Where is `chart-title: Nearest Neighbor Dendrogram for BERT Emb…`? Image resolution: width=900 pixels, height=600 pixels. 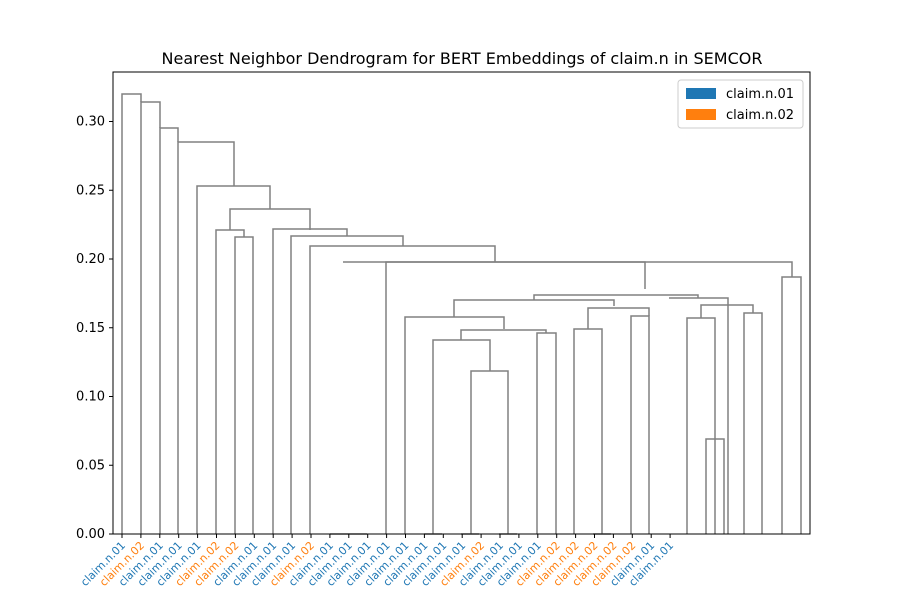
chart-title: Nearest Neighbor Dendrogram for BERT Emb… is located at coordinates (462, 58).